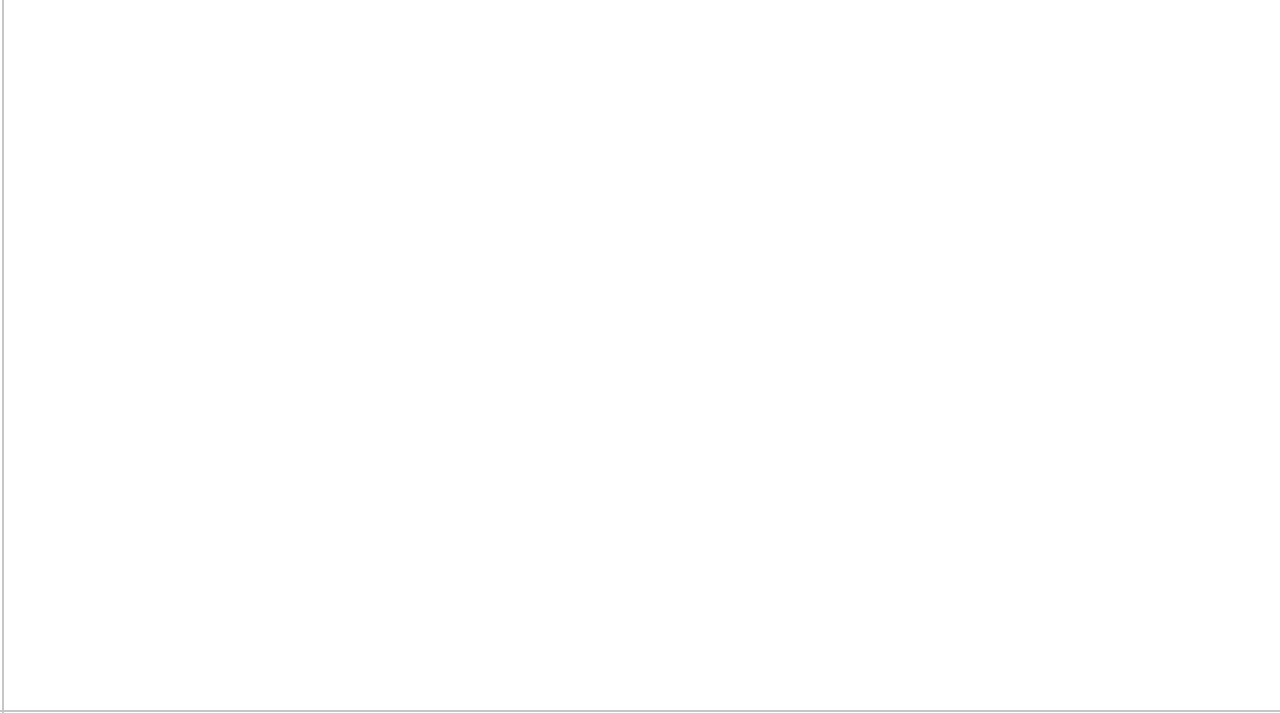 This screenshot has height=713, width=1280. I want to click on panel-b-scatter-age, so click(735, 145).